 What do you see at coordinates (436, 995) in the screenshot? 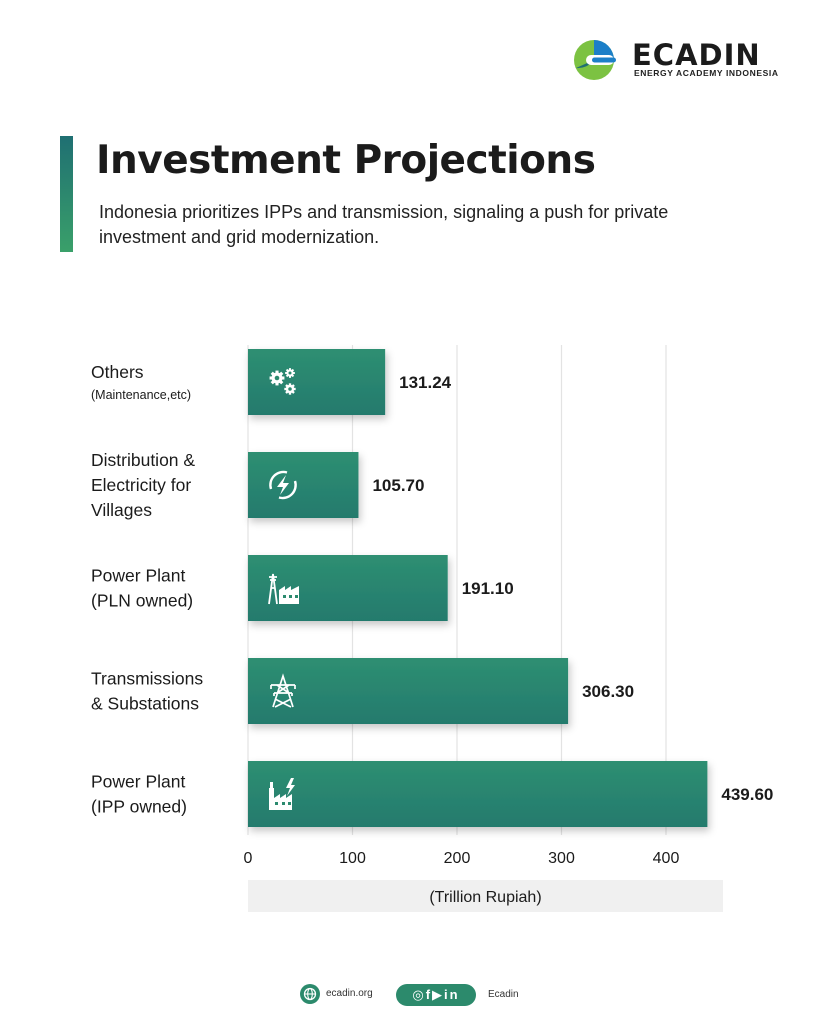
I see `social-icons: ◎f▶in` at bounding box center [436, 995].